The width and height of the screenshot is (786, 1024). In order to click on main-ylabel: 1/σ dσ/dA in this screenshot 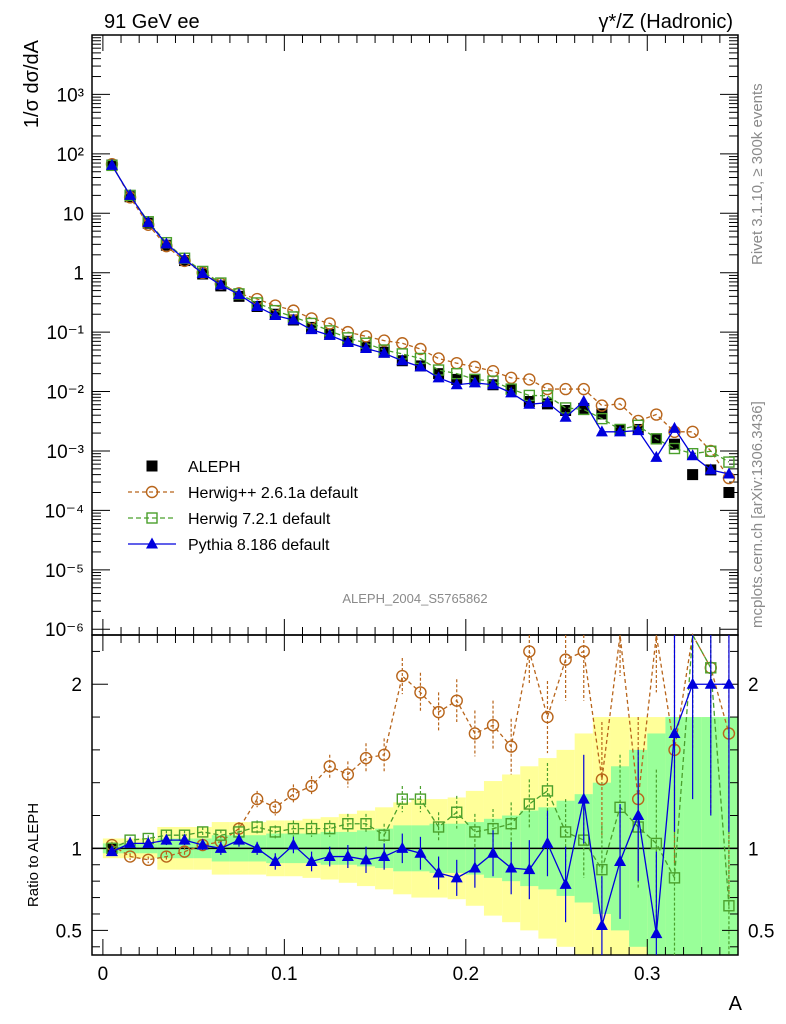, I will do `click(32, 83)`.